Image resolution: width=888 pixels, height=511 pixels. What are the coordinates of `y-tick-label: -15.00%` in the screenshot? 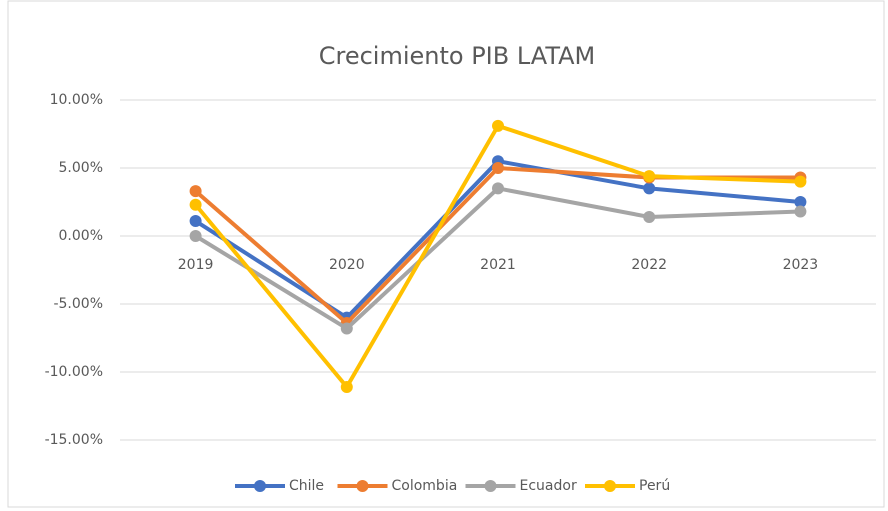 It's located at (74, 440).